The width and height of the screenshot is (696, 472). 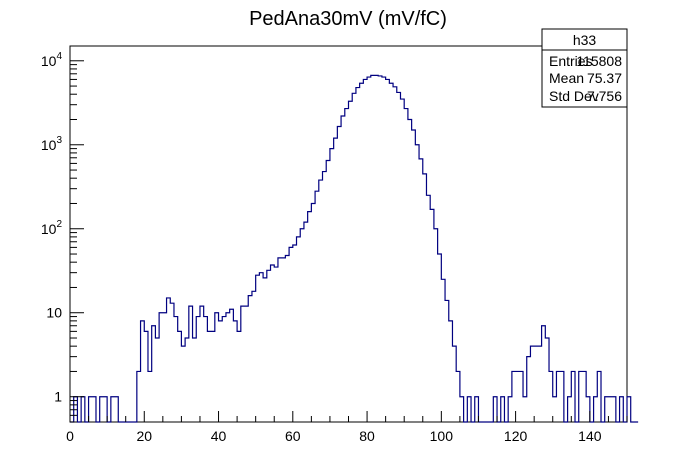 I want to click on x-axis: 0 20 40 60 80 100 120 140, so click(x=347, y=427).